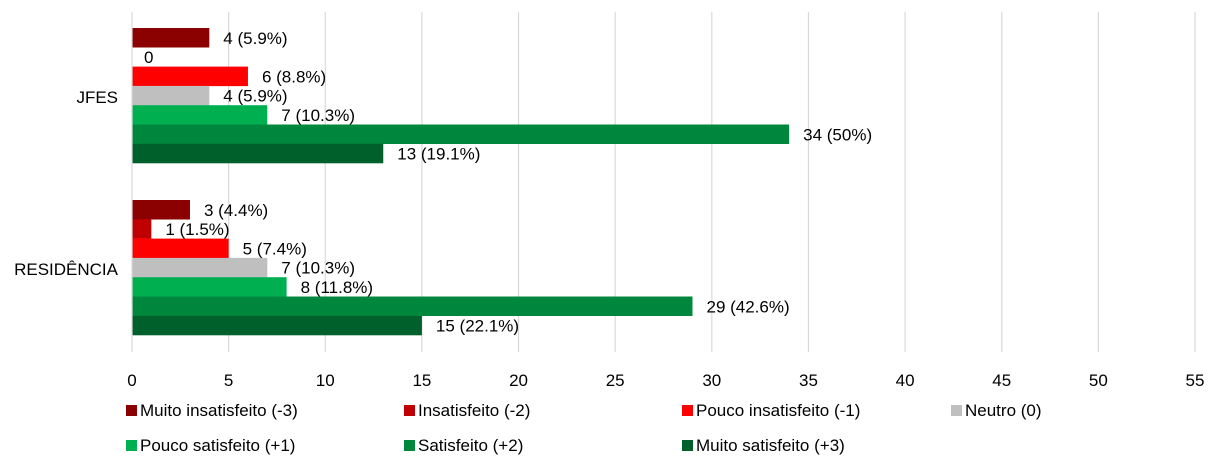  What do you see at coordinates (474, 410) in the screenshot?
I see `legend-label: Insatisfeito (-2)` at bounding box center [474, 410].